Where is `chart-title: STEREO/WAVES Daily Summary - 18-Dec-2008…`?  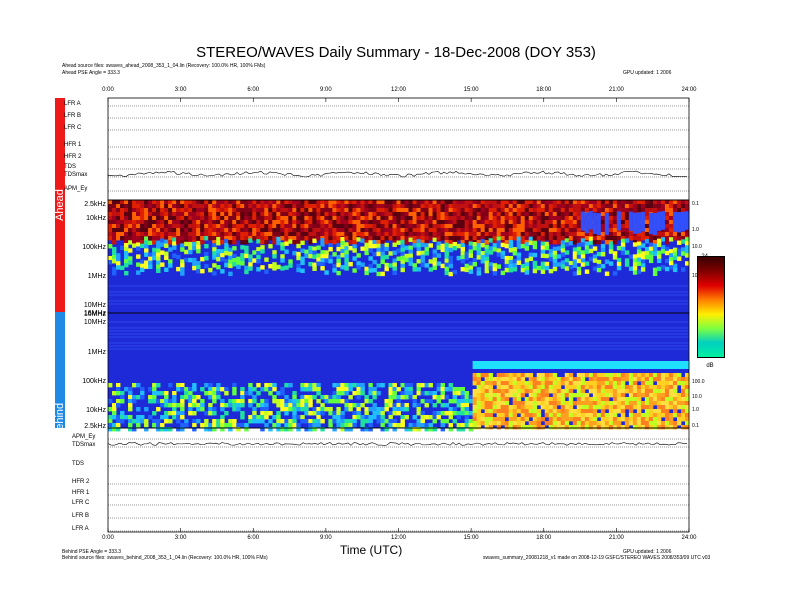
chart-title: STEREO/WAVES Daily Summary - 18-Dec-2008… is located at coordinates (396, 52).